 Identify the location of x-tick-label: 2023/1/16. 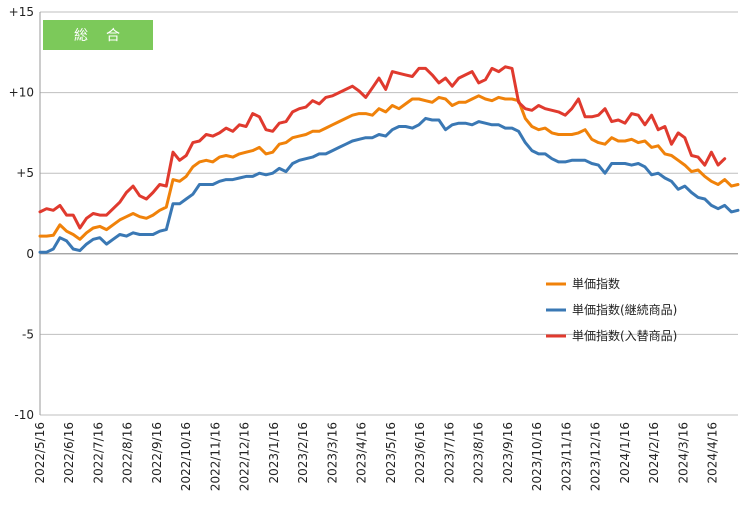
(274, 453).